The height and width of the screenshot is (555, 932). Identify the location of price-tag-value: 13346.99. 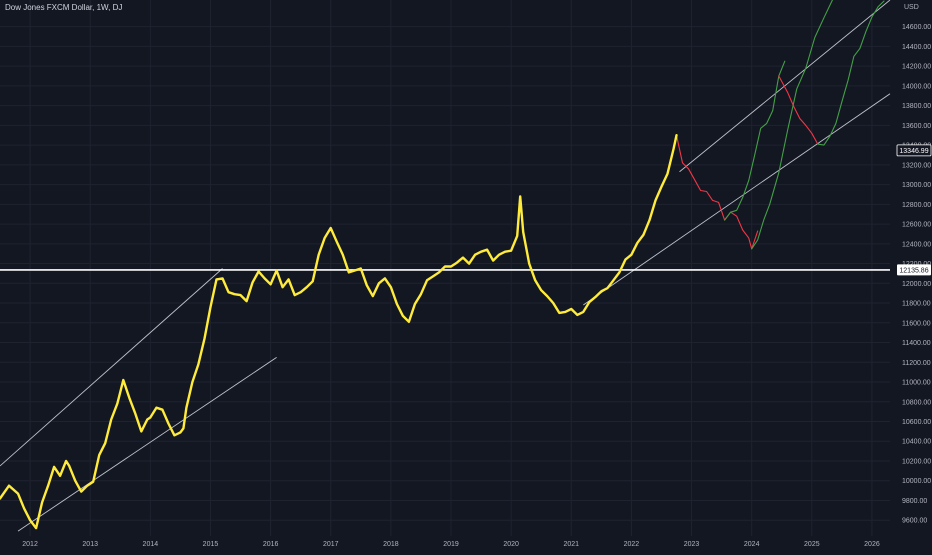
(913, 151).